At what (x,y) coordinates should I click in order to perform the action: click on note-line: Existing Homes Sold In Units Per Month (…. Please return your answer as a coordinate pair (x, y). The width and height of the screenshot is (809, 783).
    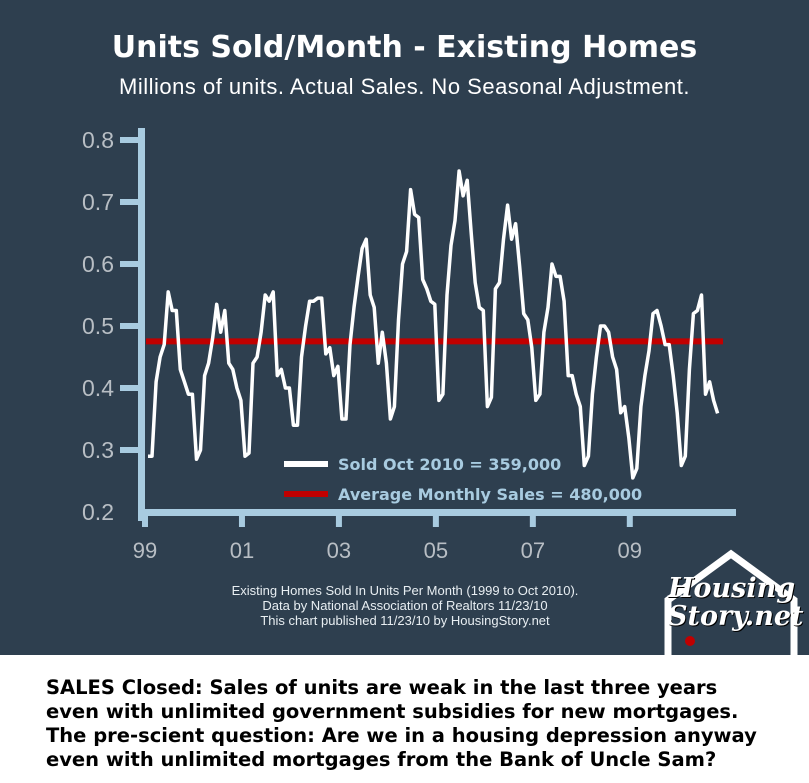
    Looking at the image, I should click on (405, 590).